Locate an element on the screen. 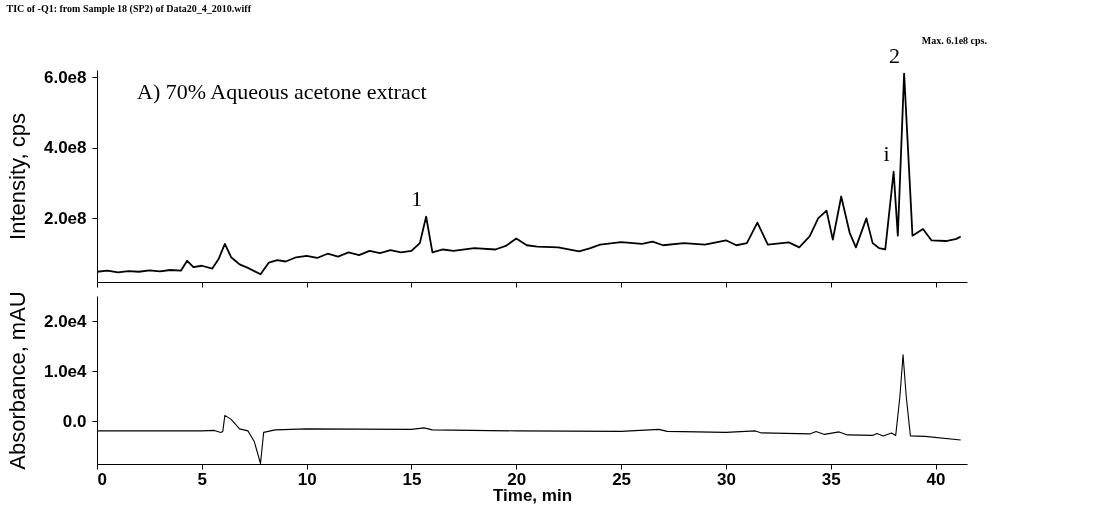  x-tick-label: 30 is located at coordinates (726, 479).